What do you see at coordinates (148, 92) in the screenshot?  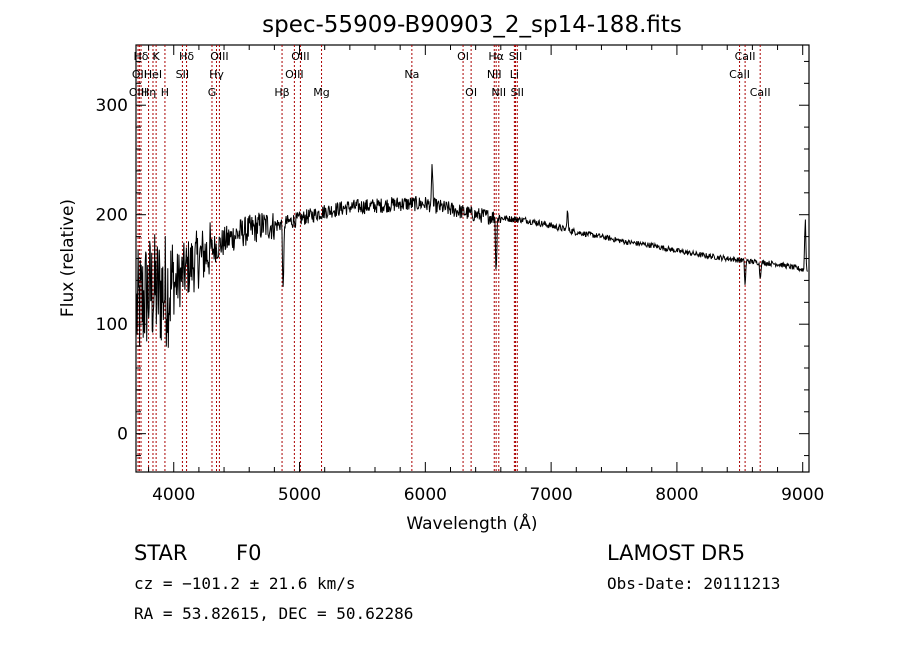 I see `spectral-line-label: Hη` at bounding box center [148, 92].